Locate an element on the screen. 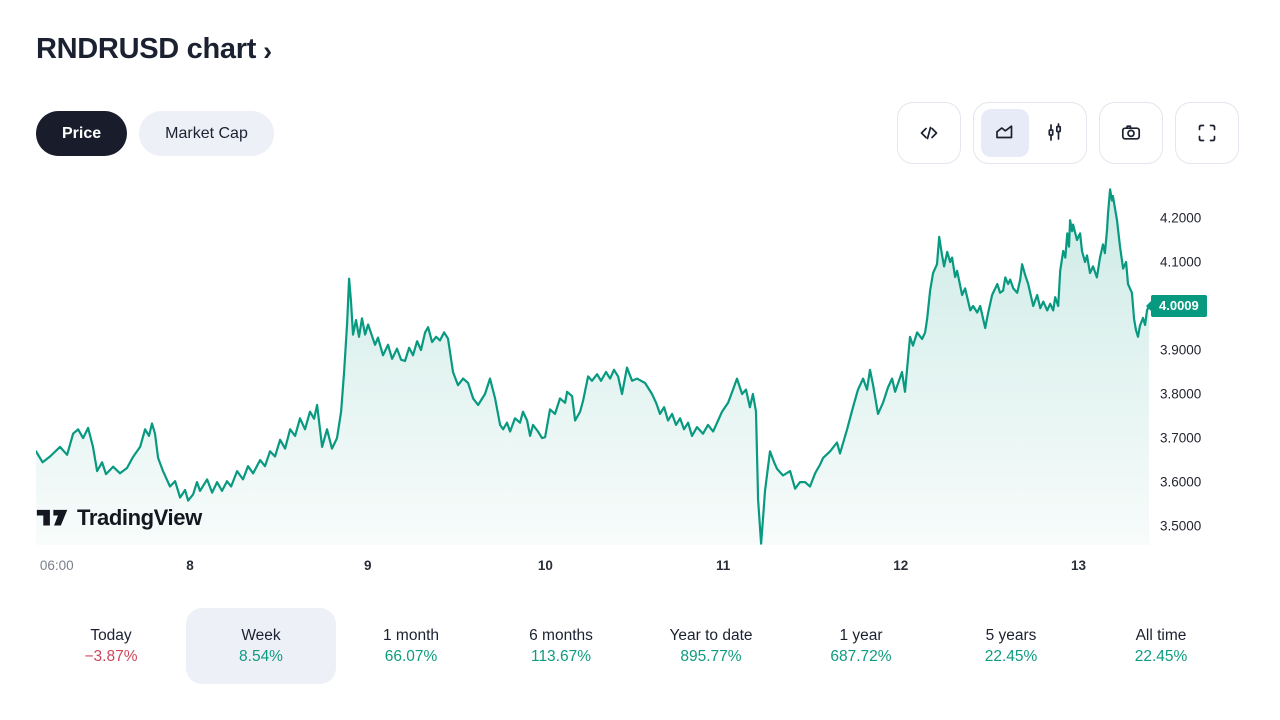 The image size is (1280, 720). period-change-value: 8.54% is located at coordinates (261, 656).